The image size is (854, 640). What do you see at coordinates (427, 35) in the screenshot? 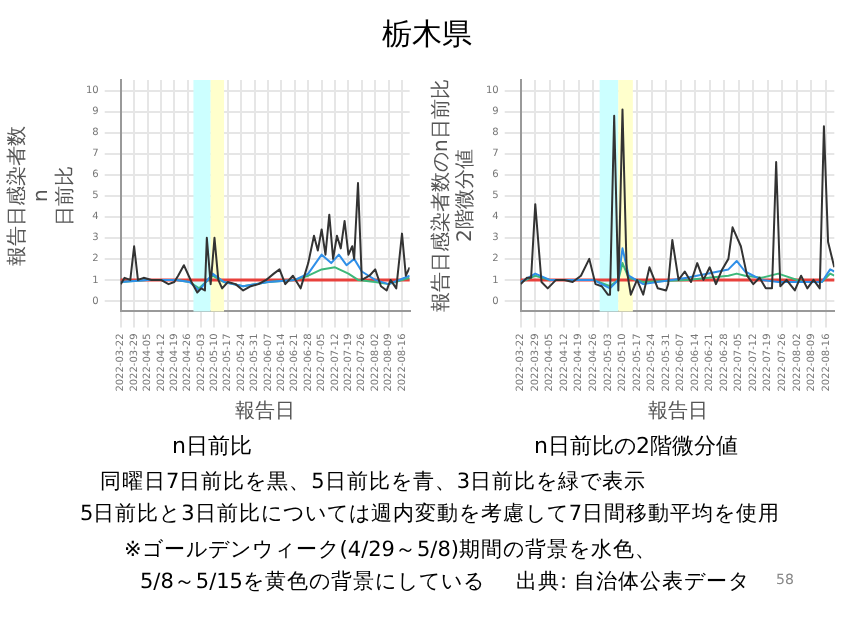
I see `text: 栃木県` at bounding box center [427, 35].